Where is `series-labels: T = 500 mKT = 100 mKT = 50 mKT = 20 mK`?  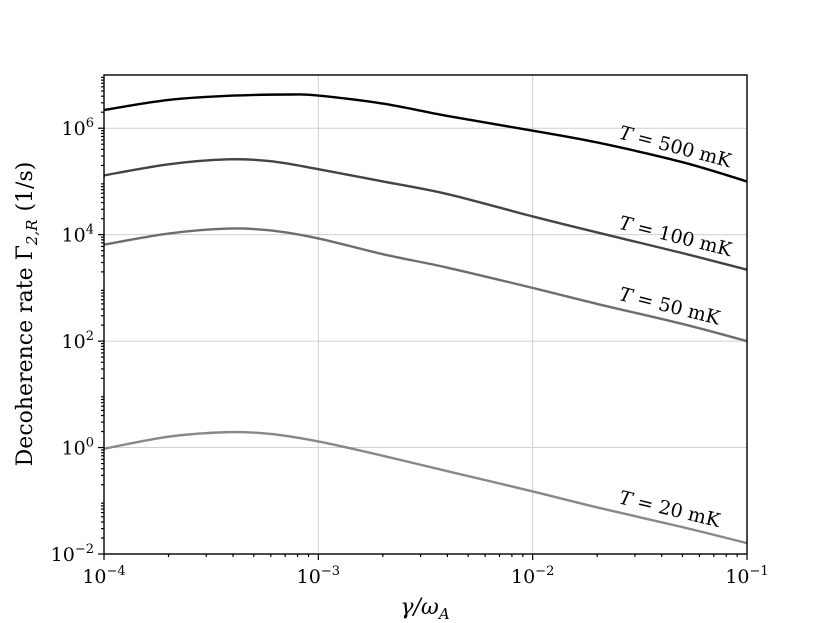 series-labels: T = 500 mKT = 100 mKT = 50 mKT = 20 mK is located at coordinates (676, 327).